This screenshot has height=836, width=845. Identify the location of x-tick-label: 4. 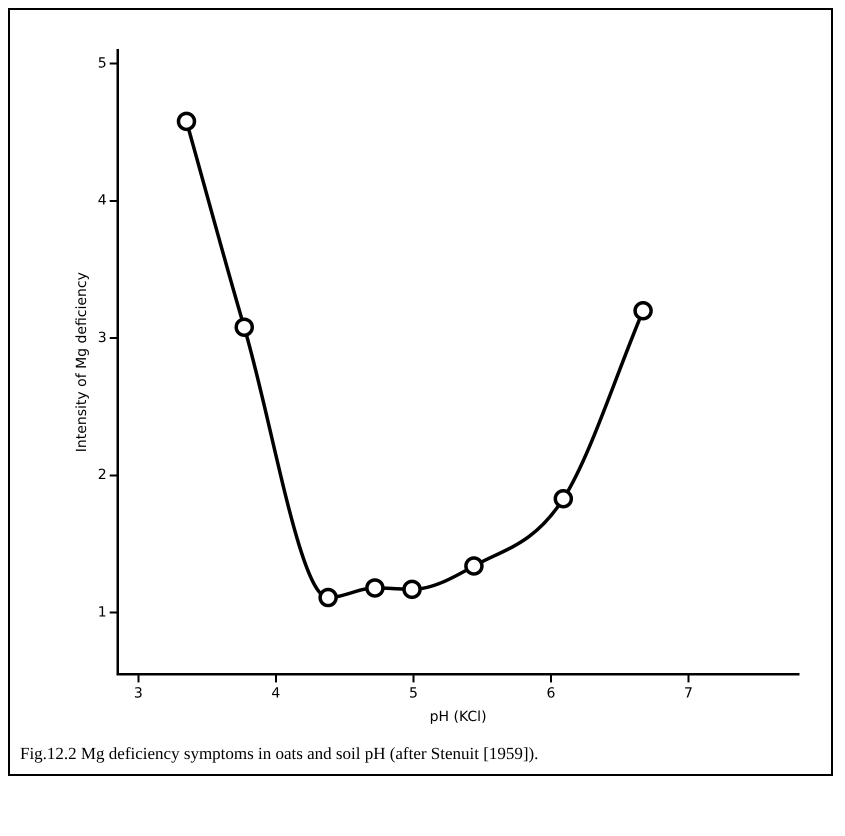
(275, 693).